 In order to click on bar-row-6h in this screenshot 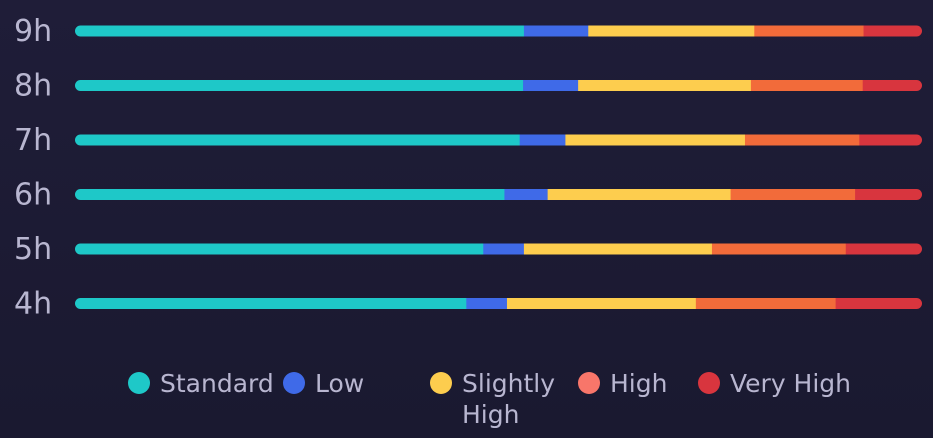, I will do `click(499, 194)`.